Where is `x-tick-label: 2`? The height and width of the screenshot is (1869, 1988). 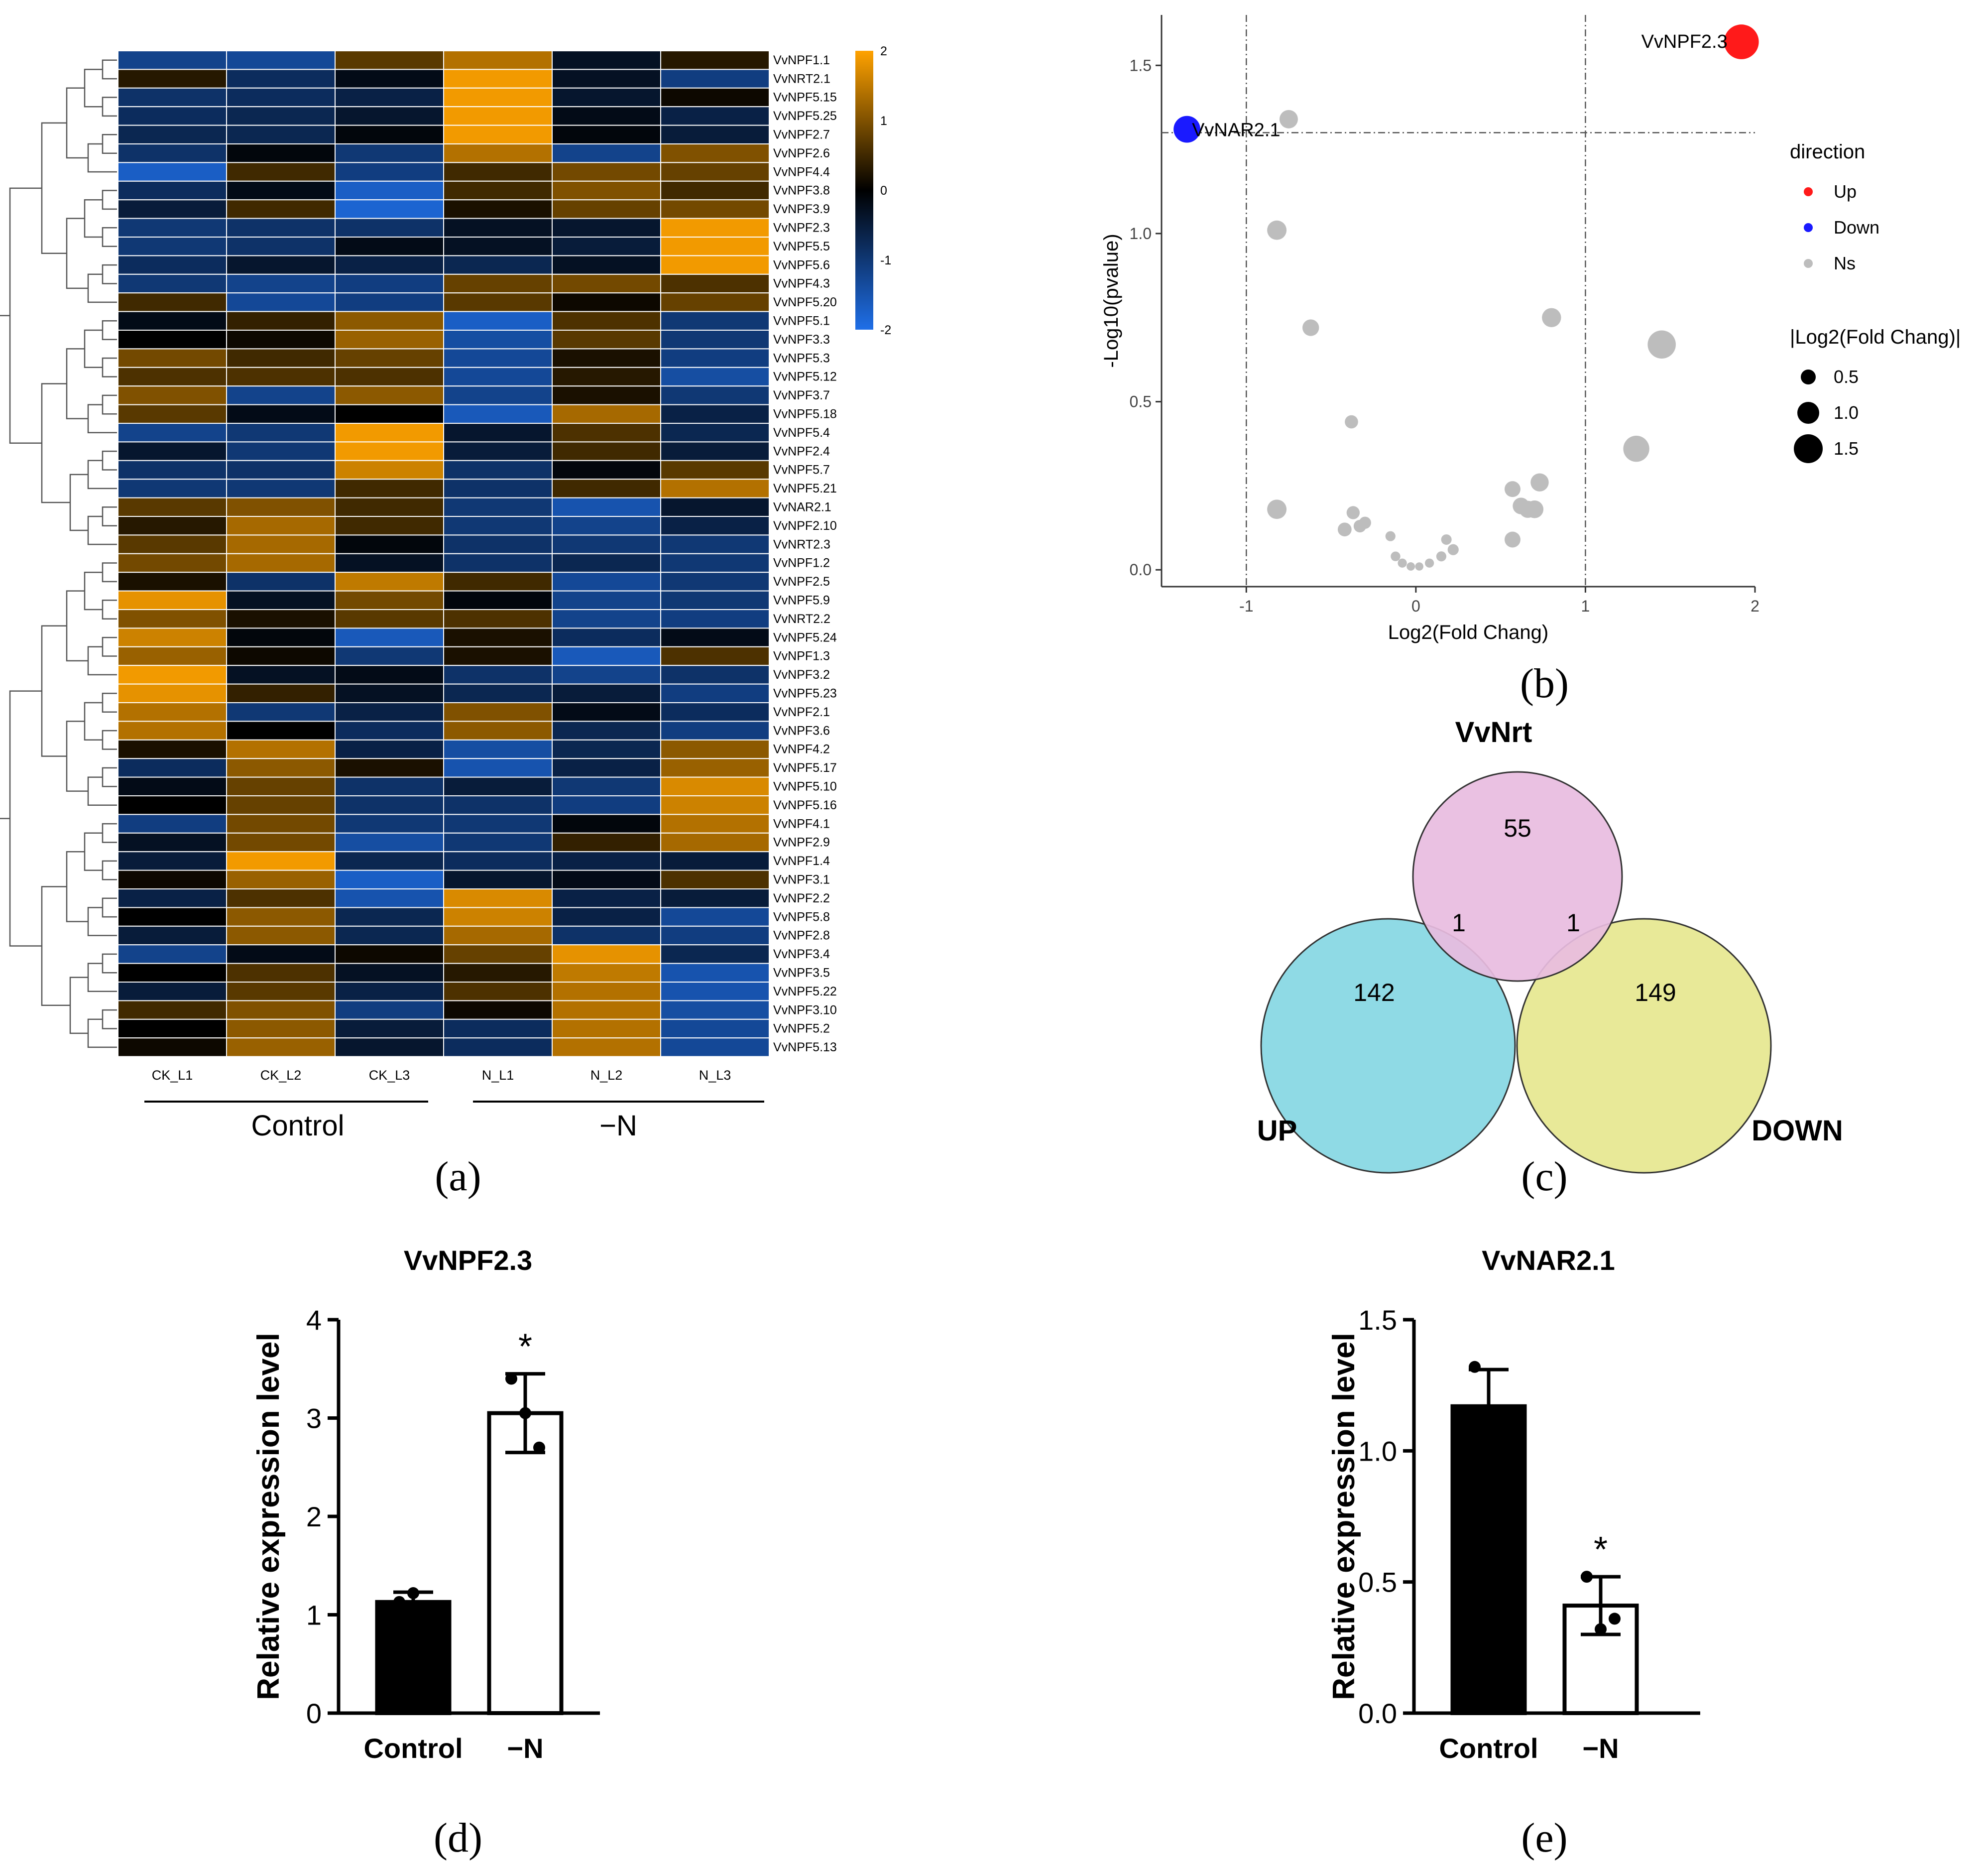 x-tick-label: 2 is located at coordinates (1755, 606).